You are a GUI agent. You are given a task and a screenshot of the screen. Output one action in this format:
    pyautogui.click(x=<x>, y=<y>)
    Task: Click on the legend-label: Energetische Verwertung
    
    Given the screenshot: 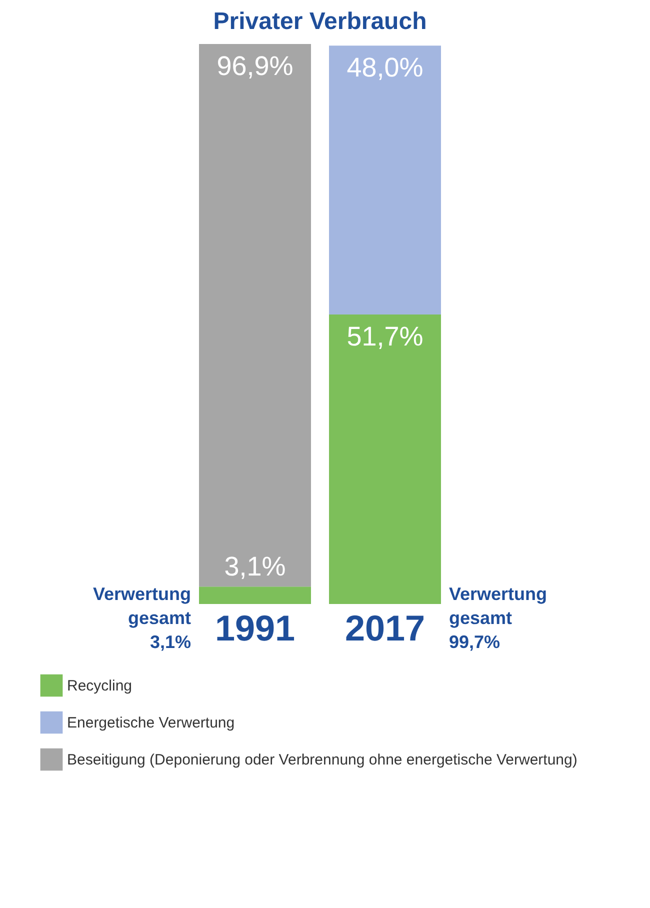 What is the action you would take?
    pyautogui.click(x=151, y=723)
    